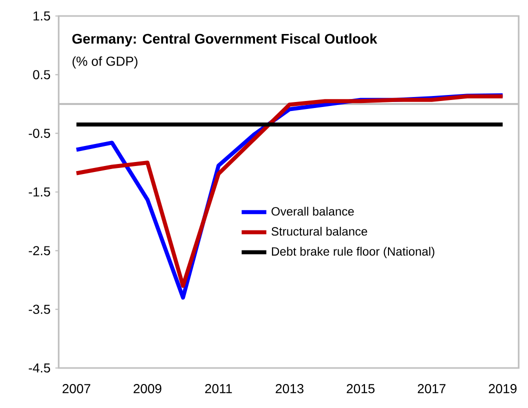 This screenshot has width=528, height=408. I want to click on y-tick-label: 0.5, so click(41, 75).